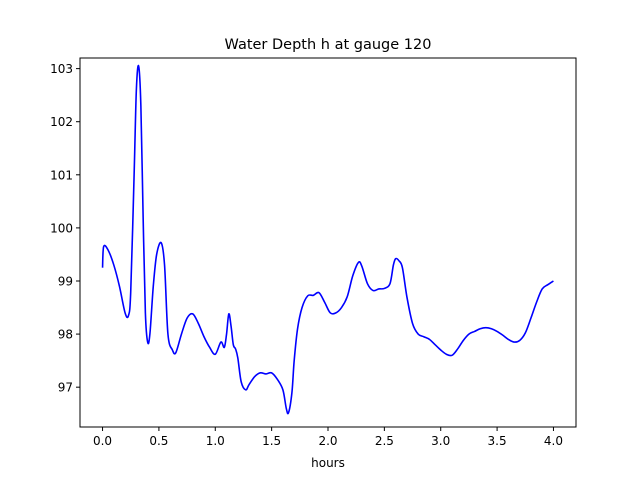  What do you see at coordinates (215, 441) in the screenshot?
I see `x-tick-label: 1.0` at bounding box center [215, 441].